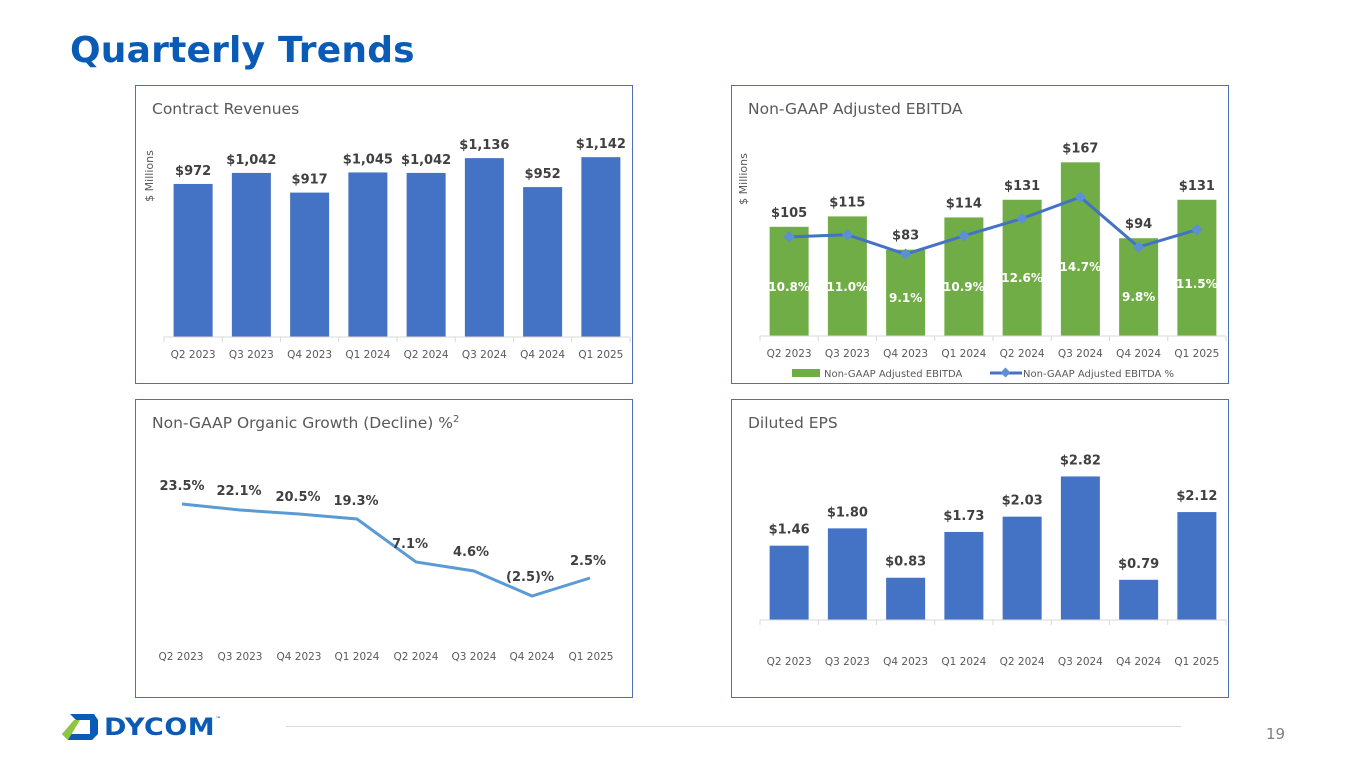 The image size is (1365, 766). I want to click on ebitda-data-label: $83, so click(905, 236).